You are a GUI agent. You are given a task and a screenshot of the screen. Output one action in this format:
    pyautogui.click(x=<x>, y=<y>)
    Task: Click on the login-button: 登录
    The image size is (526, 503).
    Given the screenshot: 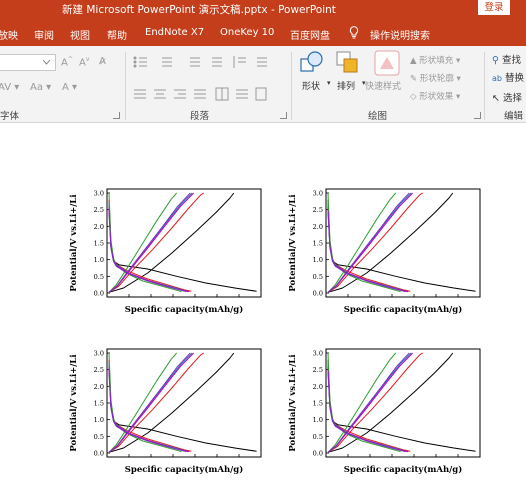 What is the action you would take?
    pyautogui.click(x=494, y=7)
    